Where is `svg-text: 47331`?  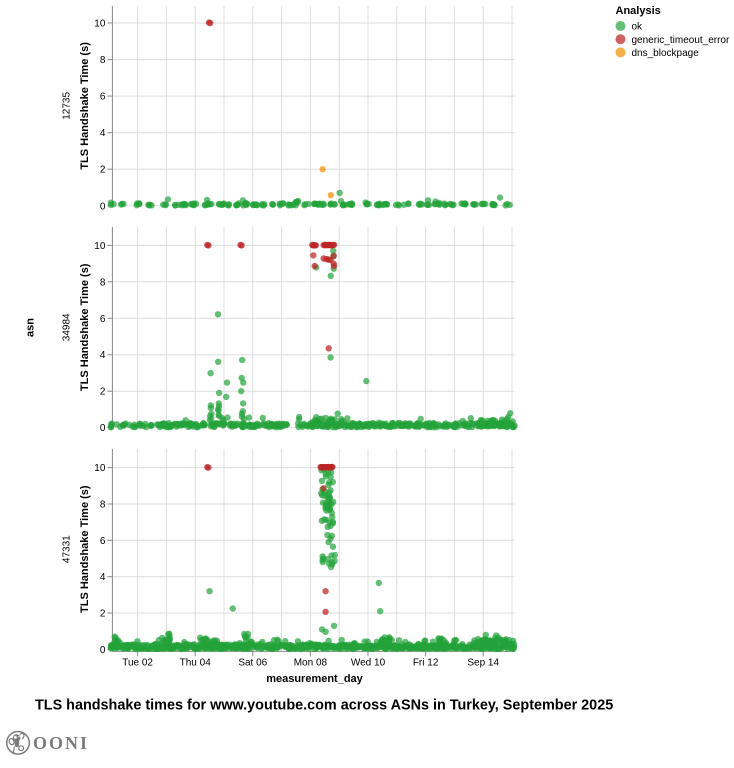
svg-text: 47331 is located at coordinates (66, 549).